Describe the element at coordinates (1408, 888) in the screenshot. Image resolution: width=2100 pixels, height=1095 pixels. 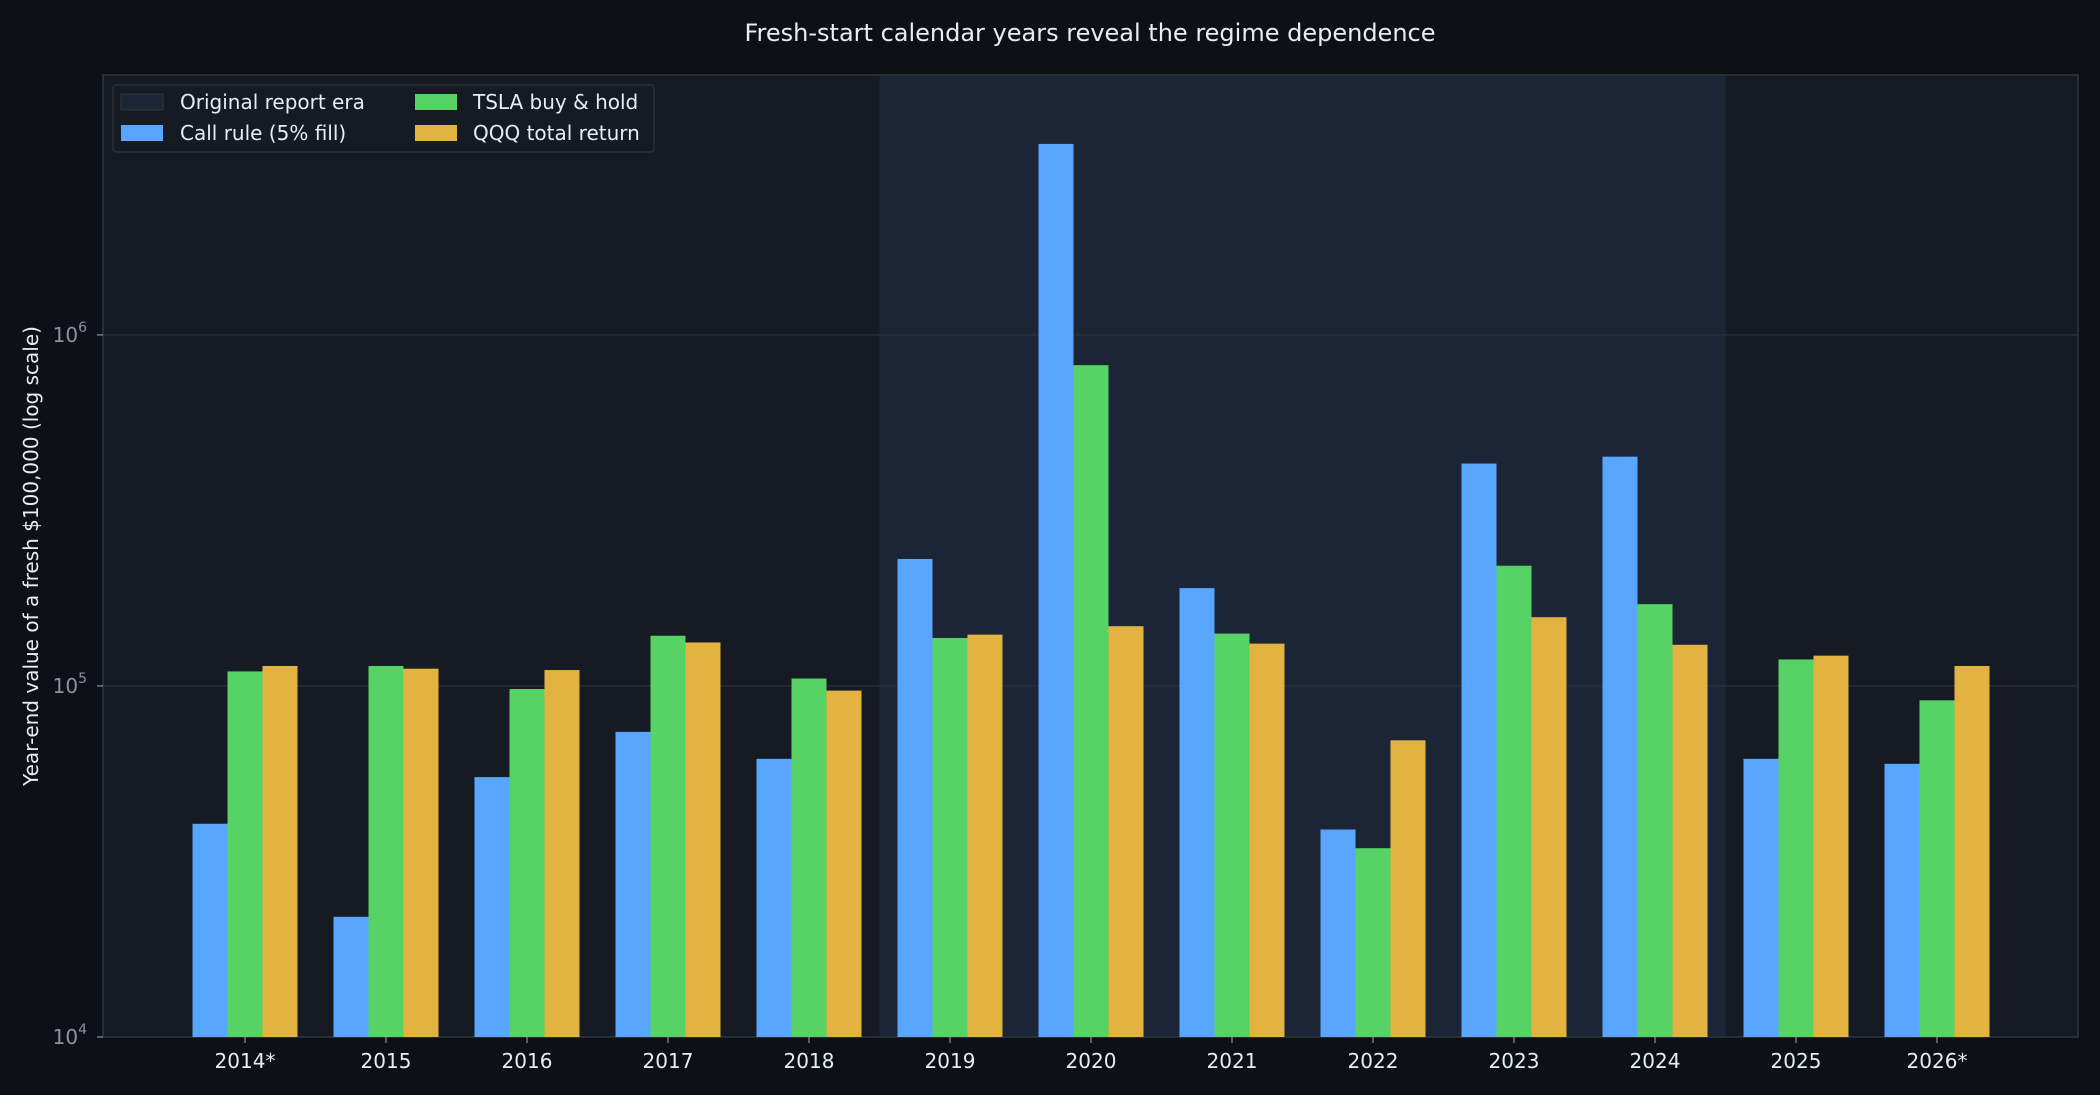
I see `bar-qqq-total-return-2022` at that location.